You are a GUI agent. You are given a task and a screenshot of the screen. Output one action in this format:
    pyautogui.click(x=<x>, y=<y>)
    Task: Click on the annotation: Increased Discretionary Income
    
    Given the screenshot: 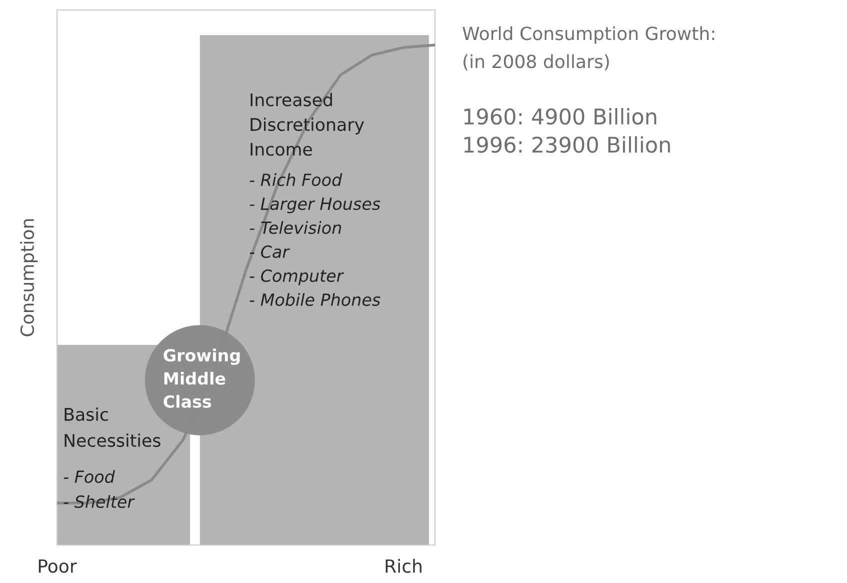 What is the action you would take?
    pyautogui.click(x=307, y=124)
    